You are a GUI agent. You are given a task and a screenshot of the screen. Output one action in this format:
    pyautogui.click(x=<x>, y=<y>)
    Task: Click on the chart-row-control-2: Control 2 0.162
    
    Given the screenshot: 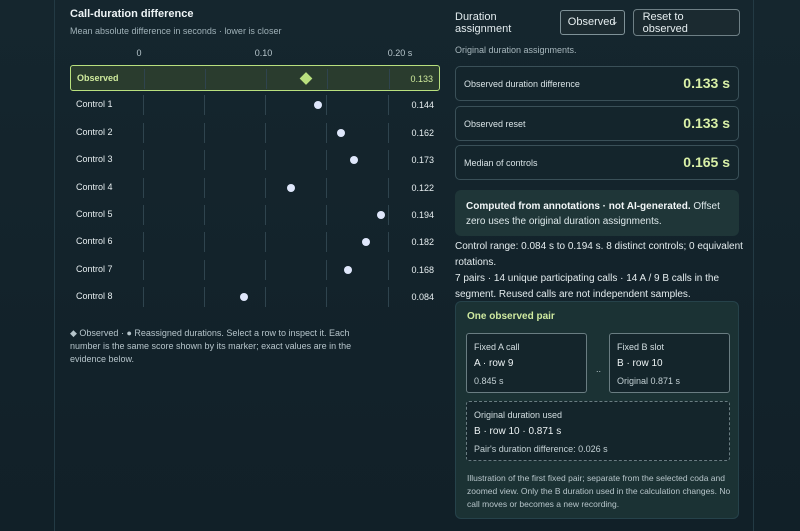 What is the action you would take?
    pyautogui.click(x=255, y=133)
    